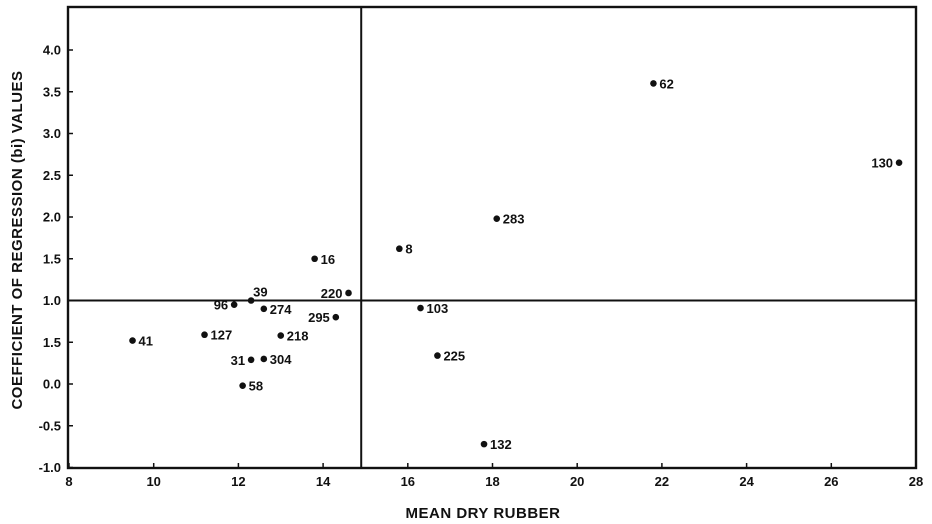  I want to click on x-axis-ticks: 8 10 12 14 16 18 20 22 24 26 28, so click(494, 476).